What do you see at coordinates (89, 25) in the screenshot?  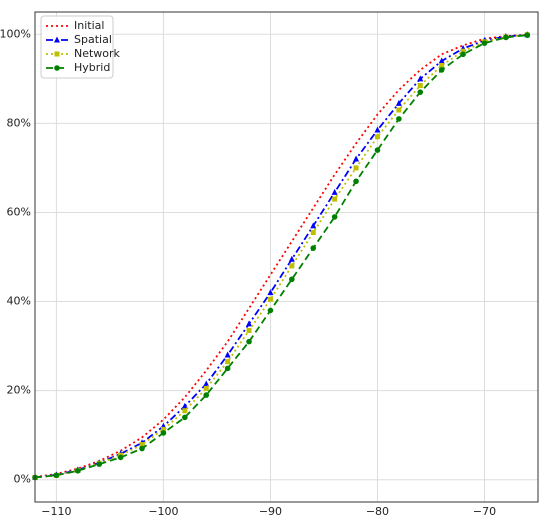 I see `legend-label: Initial` at bounding box center [89, 25].